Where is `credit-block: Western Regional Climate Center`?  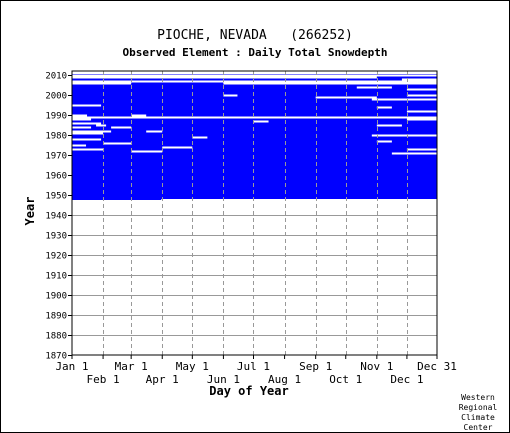 credit-block: Western Regional Climate Center is located at coordinates (478, 412).